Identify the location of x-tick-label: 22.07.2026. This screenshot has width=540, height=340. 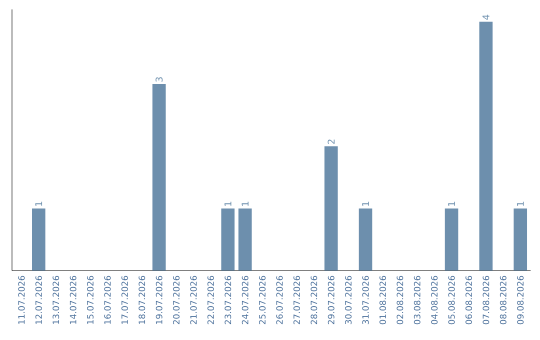
(210, 300).